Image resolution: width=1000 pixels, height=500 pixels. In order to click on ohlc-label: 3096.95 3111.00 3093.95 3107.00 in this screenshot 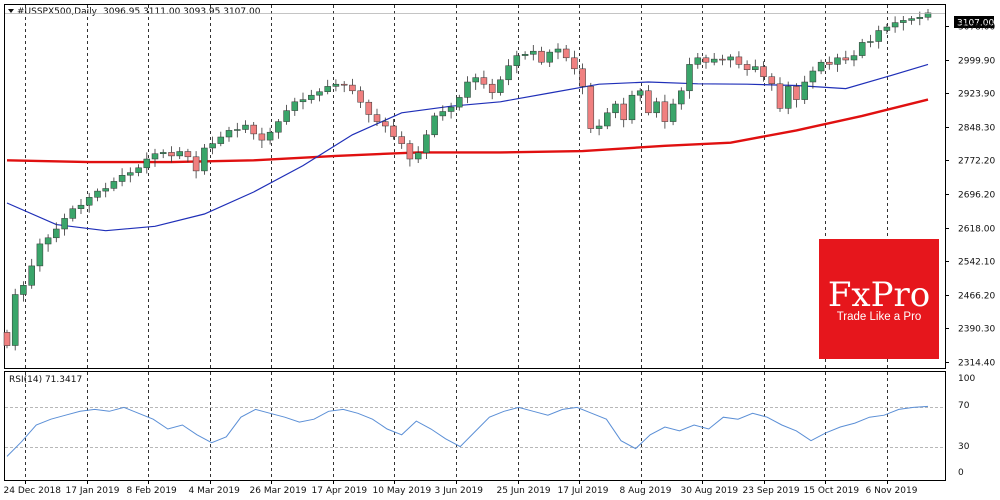, I will do `click(182, 12)`.